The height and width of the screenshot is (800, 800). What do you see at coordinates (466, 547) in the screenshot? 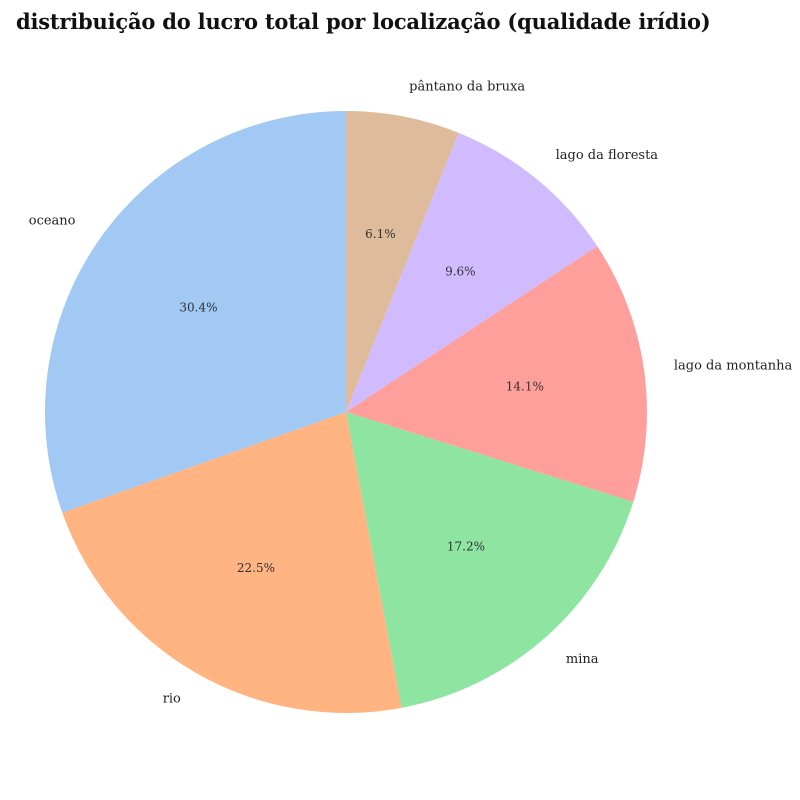
I see `slice-percent-label: 17.2%` at bounding box center [466, 547].